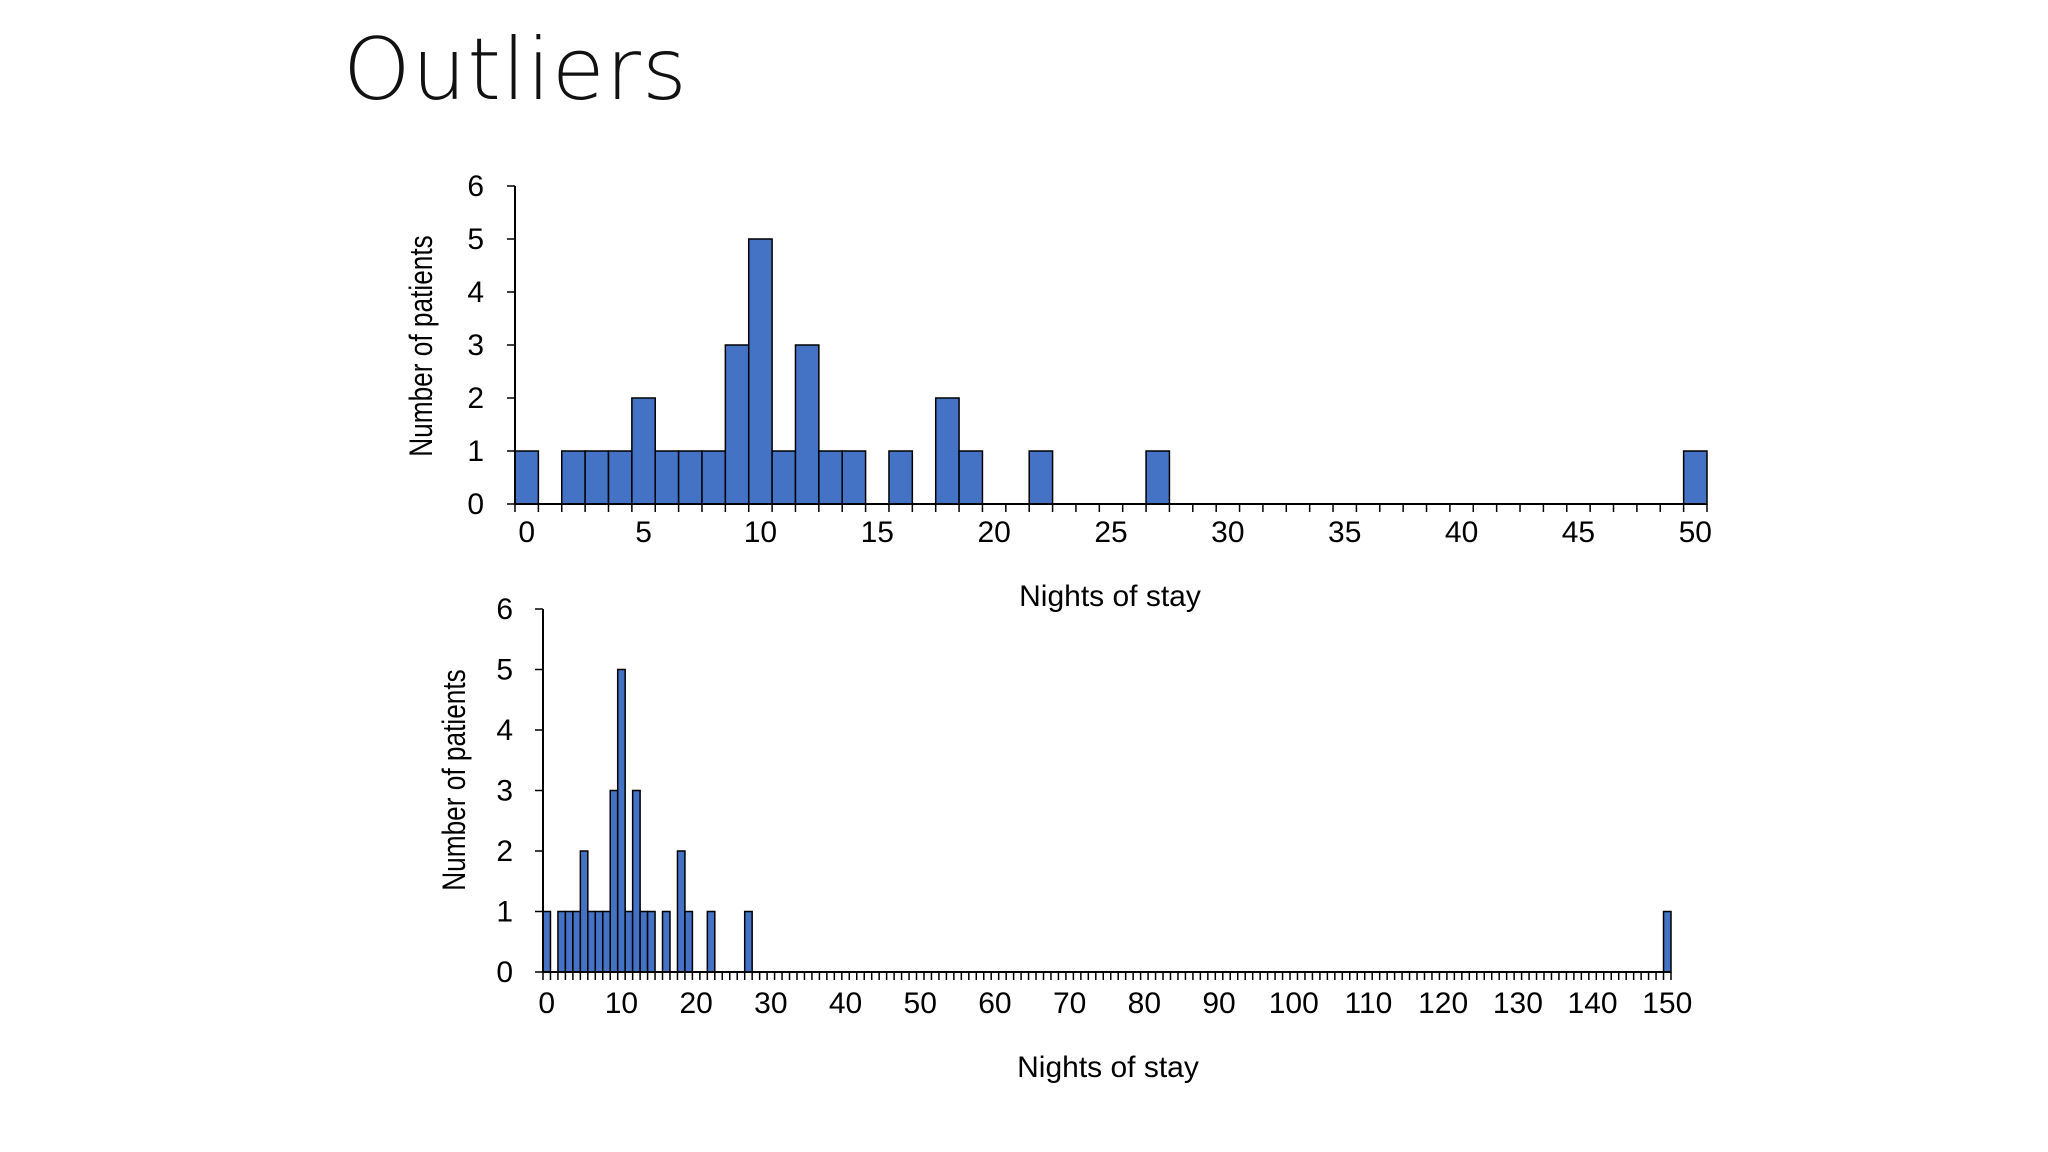 This screenshot has width=2048, height=1152. I want to click on x-tick-label: 140, so click(1593, 1003).